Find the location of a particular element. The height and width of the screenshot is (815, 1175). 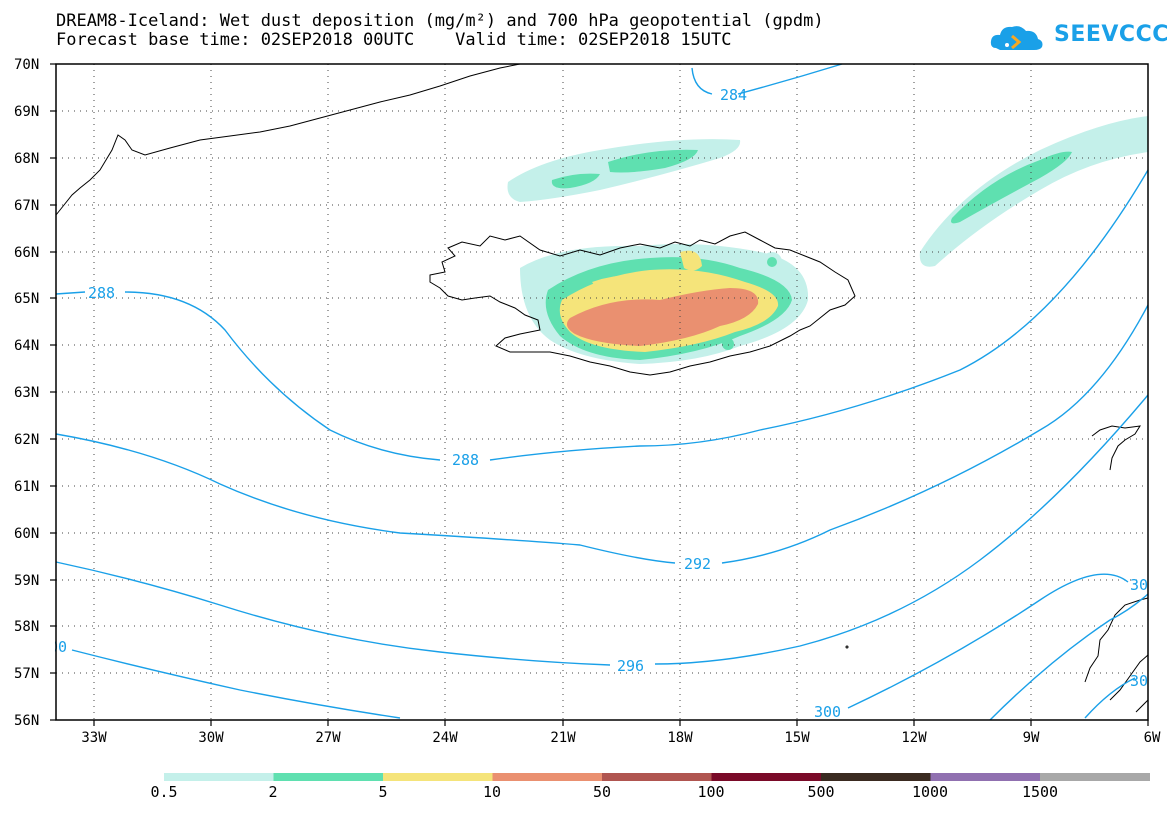

lon-label: 33W is located at coordinates (94, 738).